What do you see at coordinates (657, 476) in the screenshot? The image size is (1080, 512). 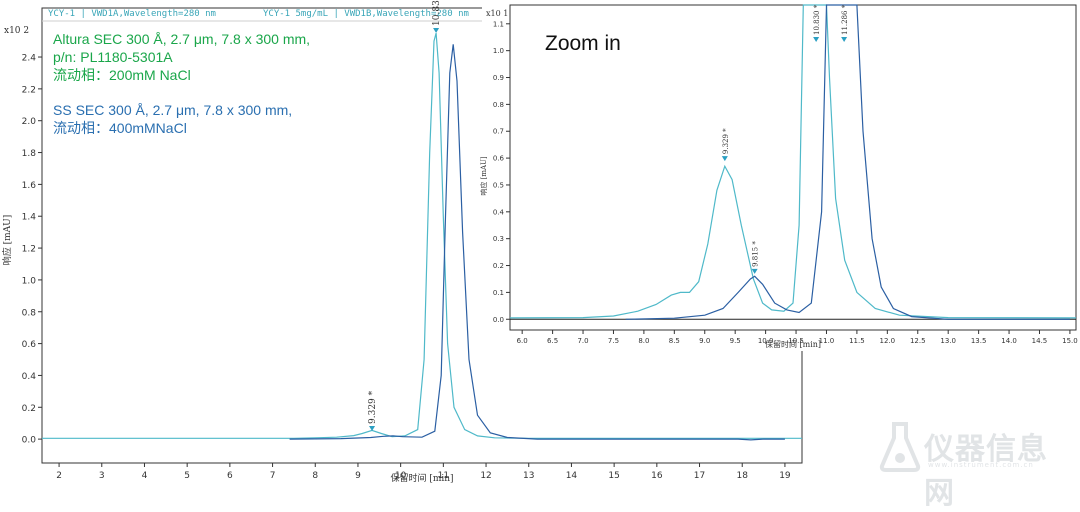 I see `x-tick-label: 16` at bounding box center [657, 476].